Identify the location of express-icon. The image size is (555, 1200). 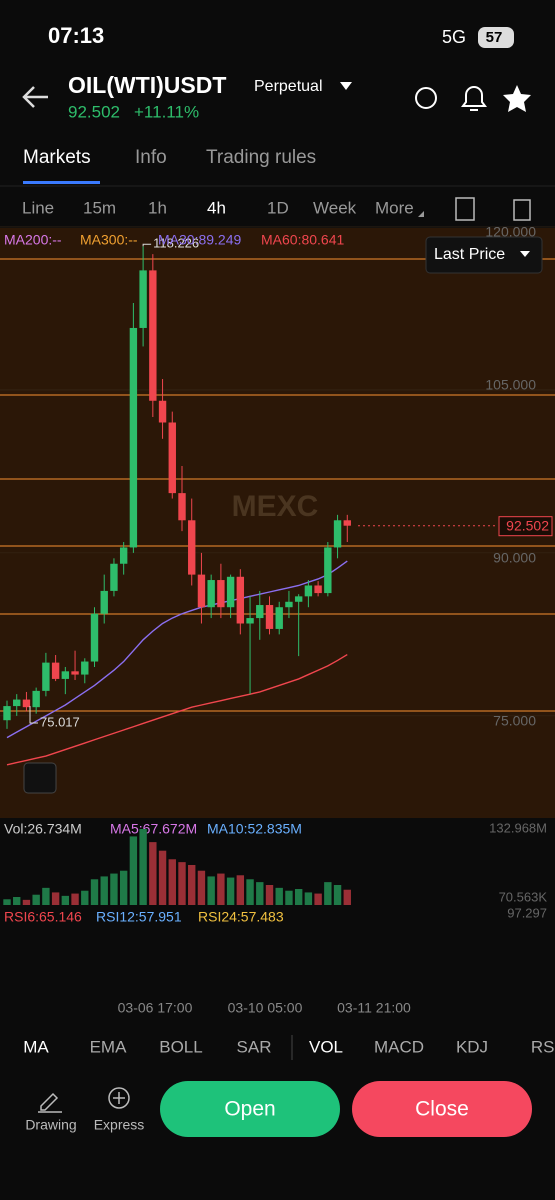
(119, 1098).